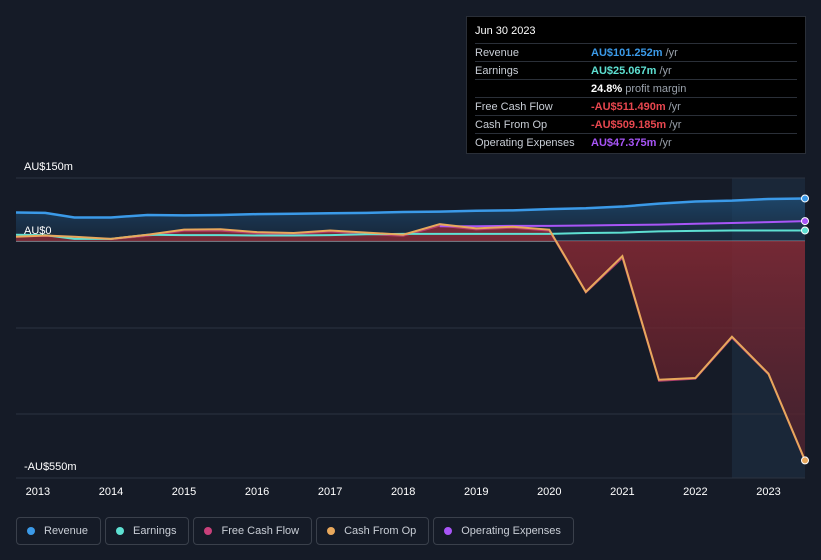 The image size is (821, 560). Describe the element at coordinates (184, 492) in the screenshot. I see `x-axis-tick-label: 2015` at that location.